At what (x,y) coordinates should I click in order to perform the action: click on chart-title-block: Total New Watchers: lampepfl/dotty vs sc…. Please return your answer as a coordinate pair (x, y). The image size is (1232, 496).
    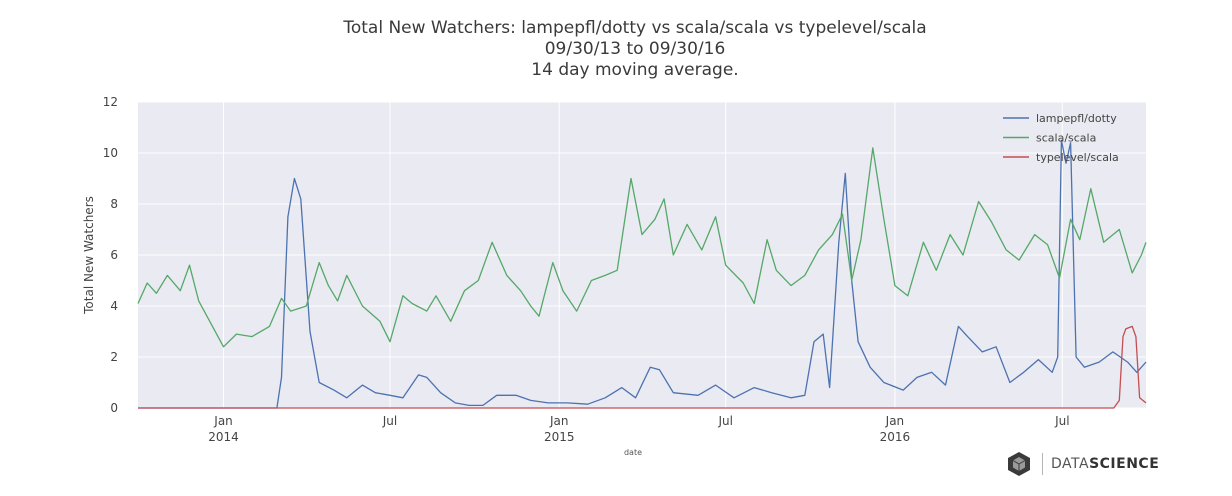
    Looking at the image, I should click on (616, 49).